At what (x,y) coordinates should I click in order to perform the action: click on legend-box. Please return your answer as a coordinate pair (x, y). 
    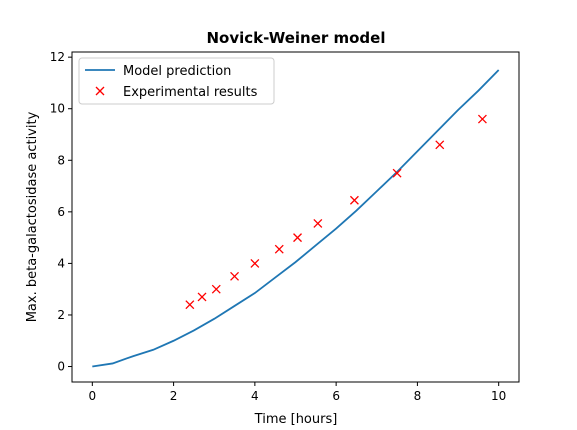
    Looking at the image, I should click on (176, 81).